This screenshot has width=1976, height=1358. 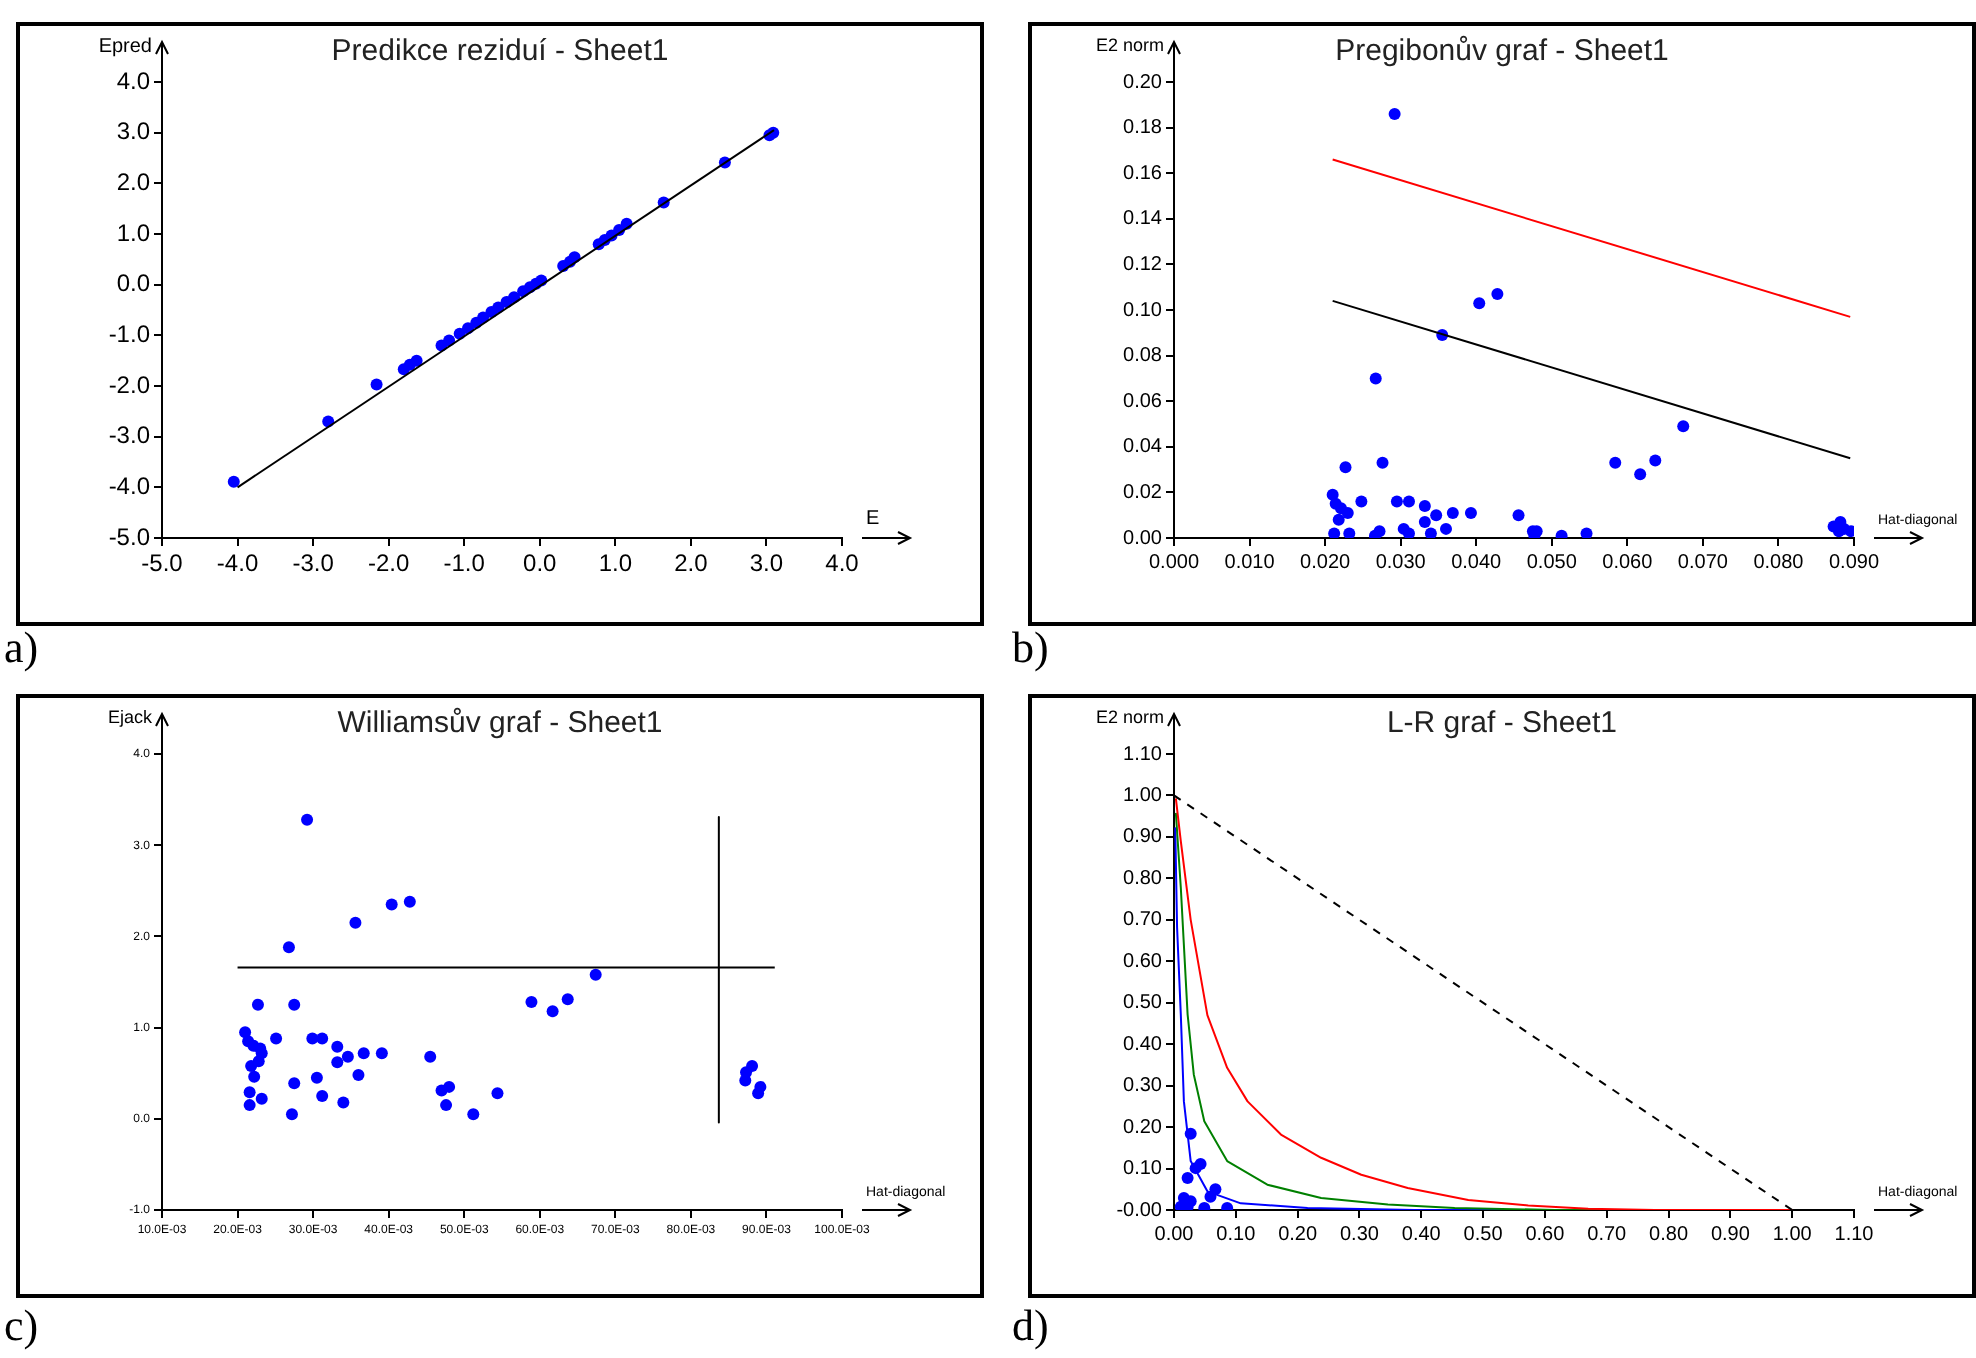 I want to click on y-tick-label: 0.0, so click(x=133, y=283).